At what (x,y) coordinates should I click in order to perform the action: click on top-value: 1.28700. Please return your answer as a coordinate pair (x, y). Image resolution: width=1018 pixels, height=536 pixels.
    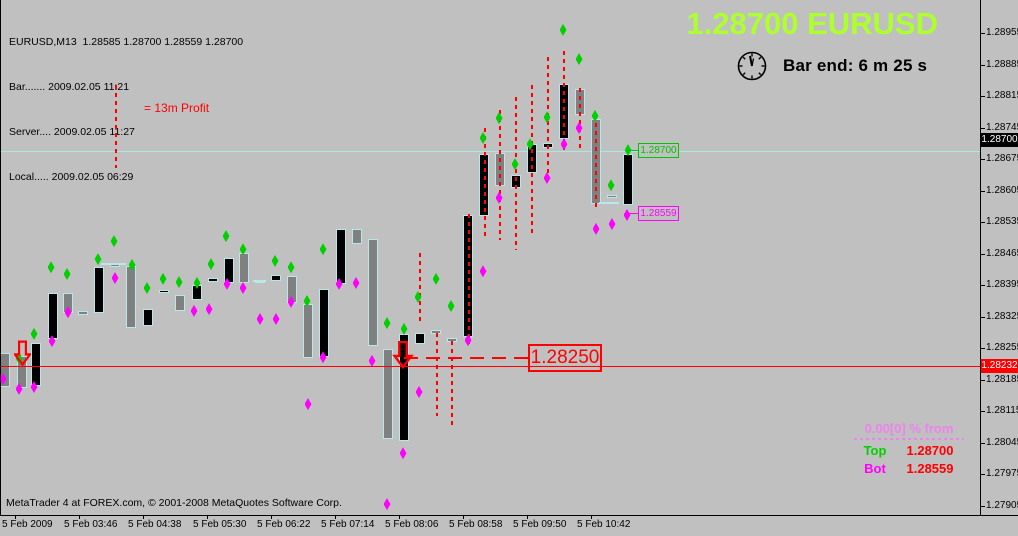
    Looking at the image, I should click on (930, 450).